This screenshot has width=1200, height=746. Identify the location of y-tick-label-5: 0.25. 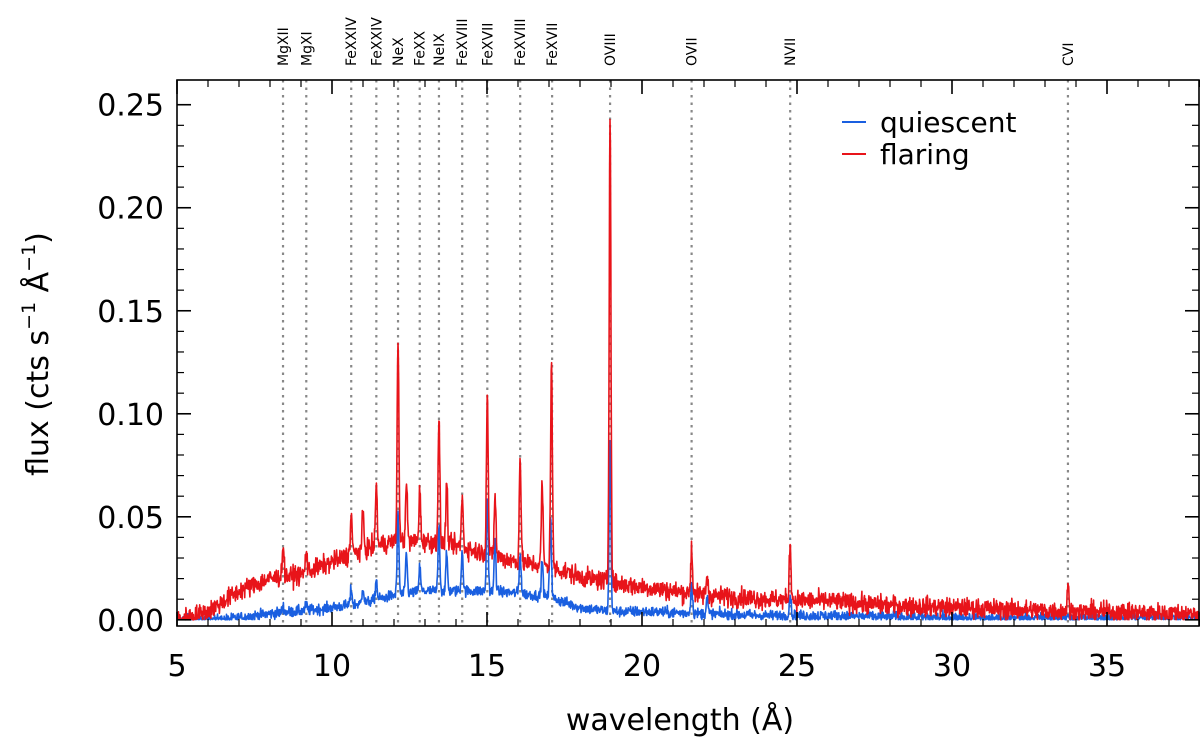
(130, 106).